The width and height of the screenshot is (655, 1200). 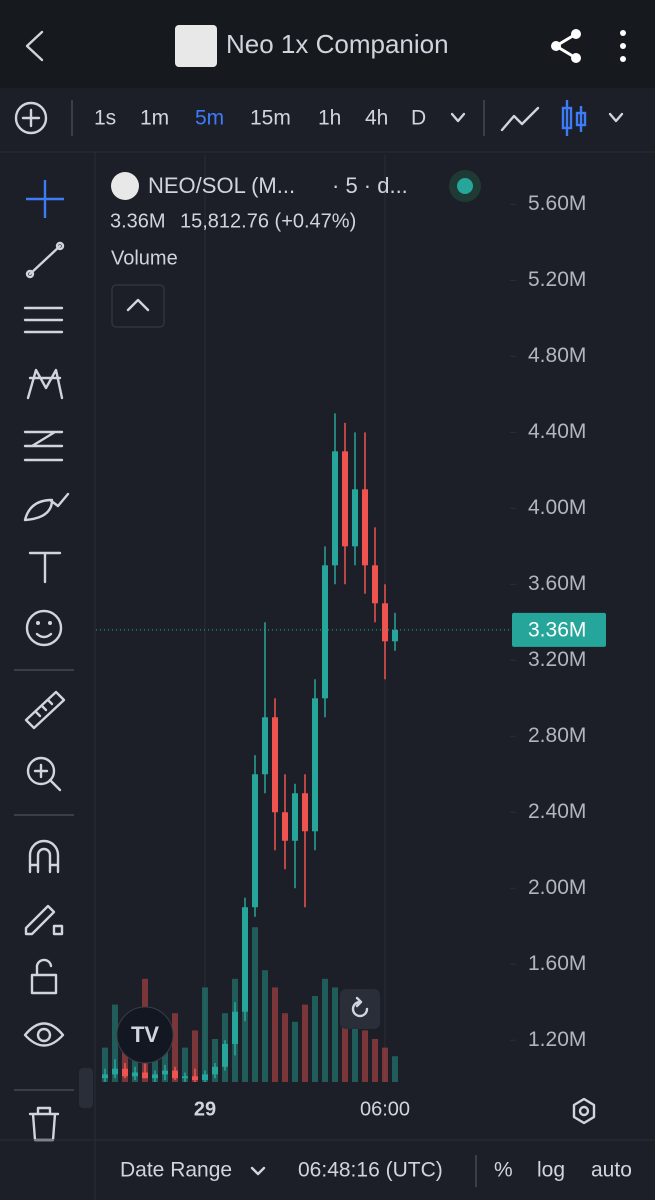 I want to click on last-price-box, so click(x=559, y=629).